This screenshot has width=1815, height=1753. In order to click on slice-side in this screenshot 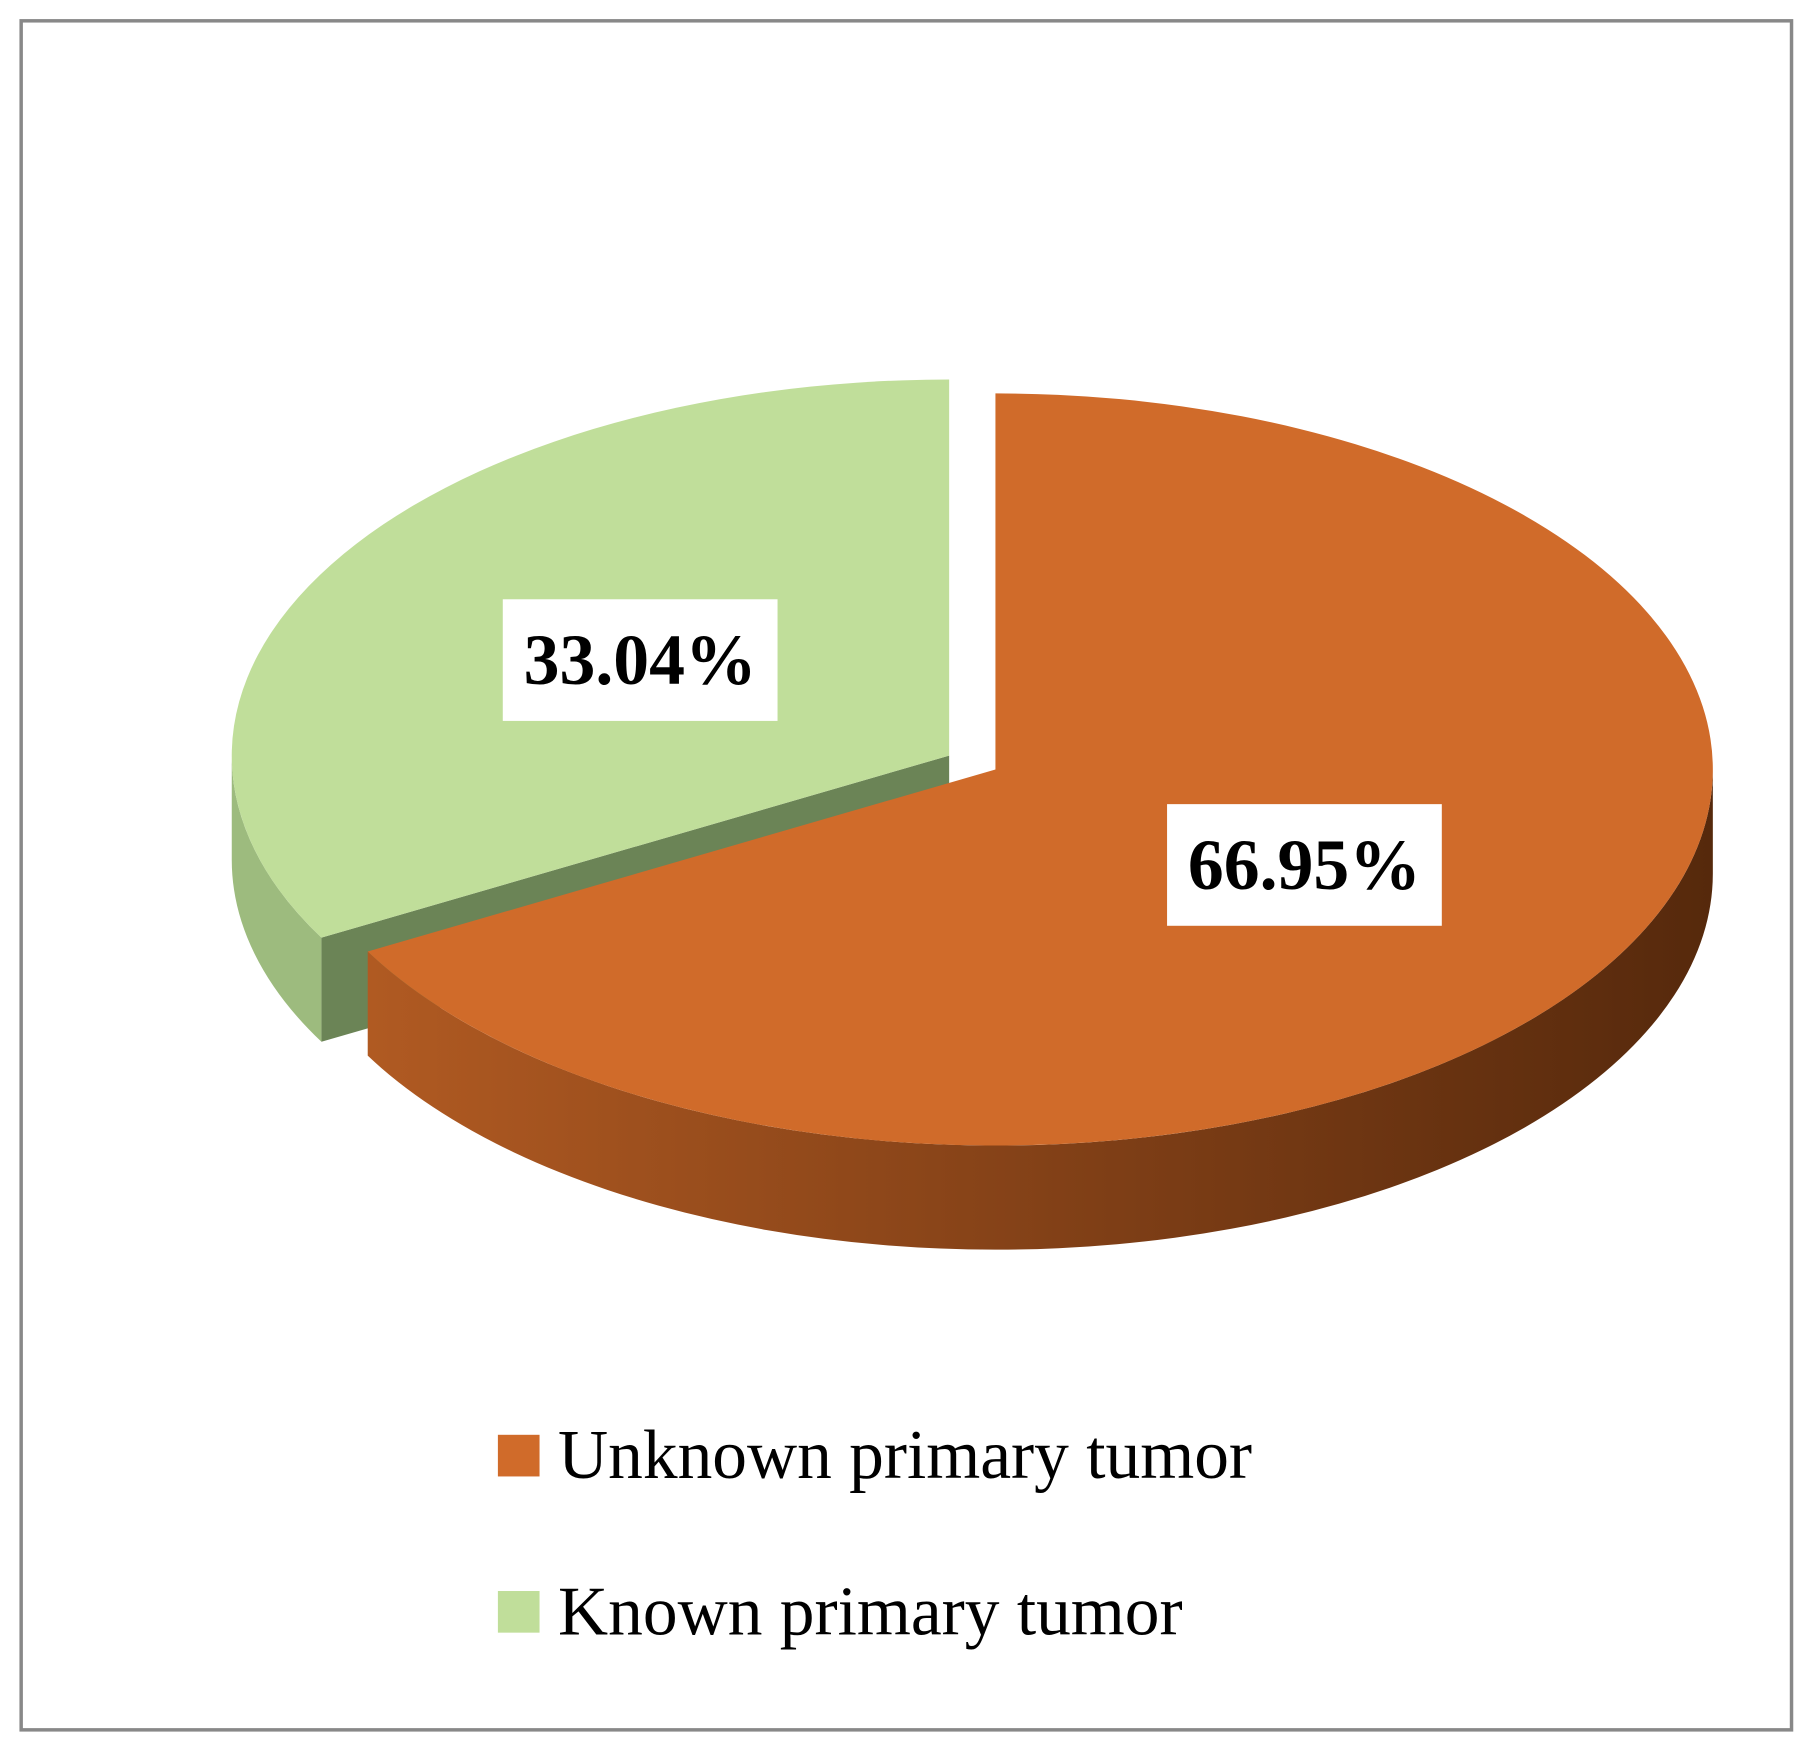, I will do `click(276, 898)`.